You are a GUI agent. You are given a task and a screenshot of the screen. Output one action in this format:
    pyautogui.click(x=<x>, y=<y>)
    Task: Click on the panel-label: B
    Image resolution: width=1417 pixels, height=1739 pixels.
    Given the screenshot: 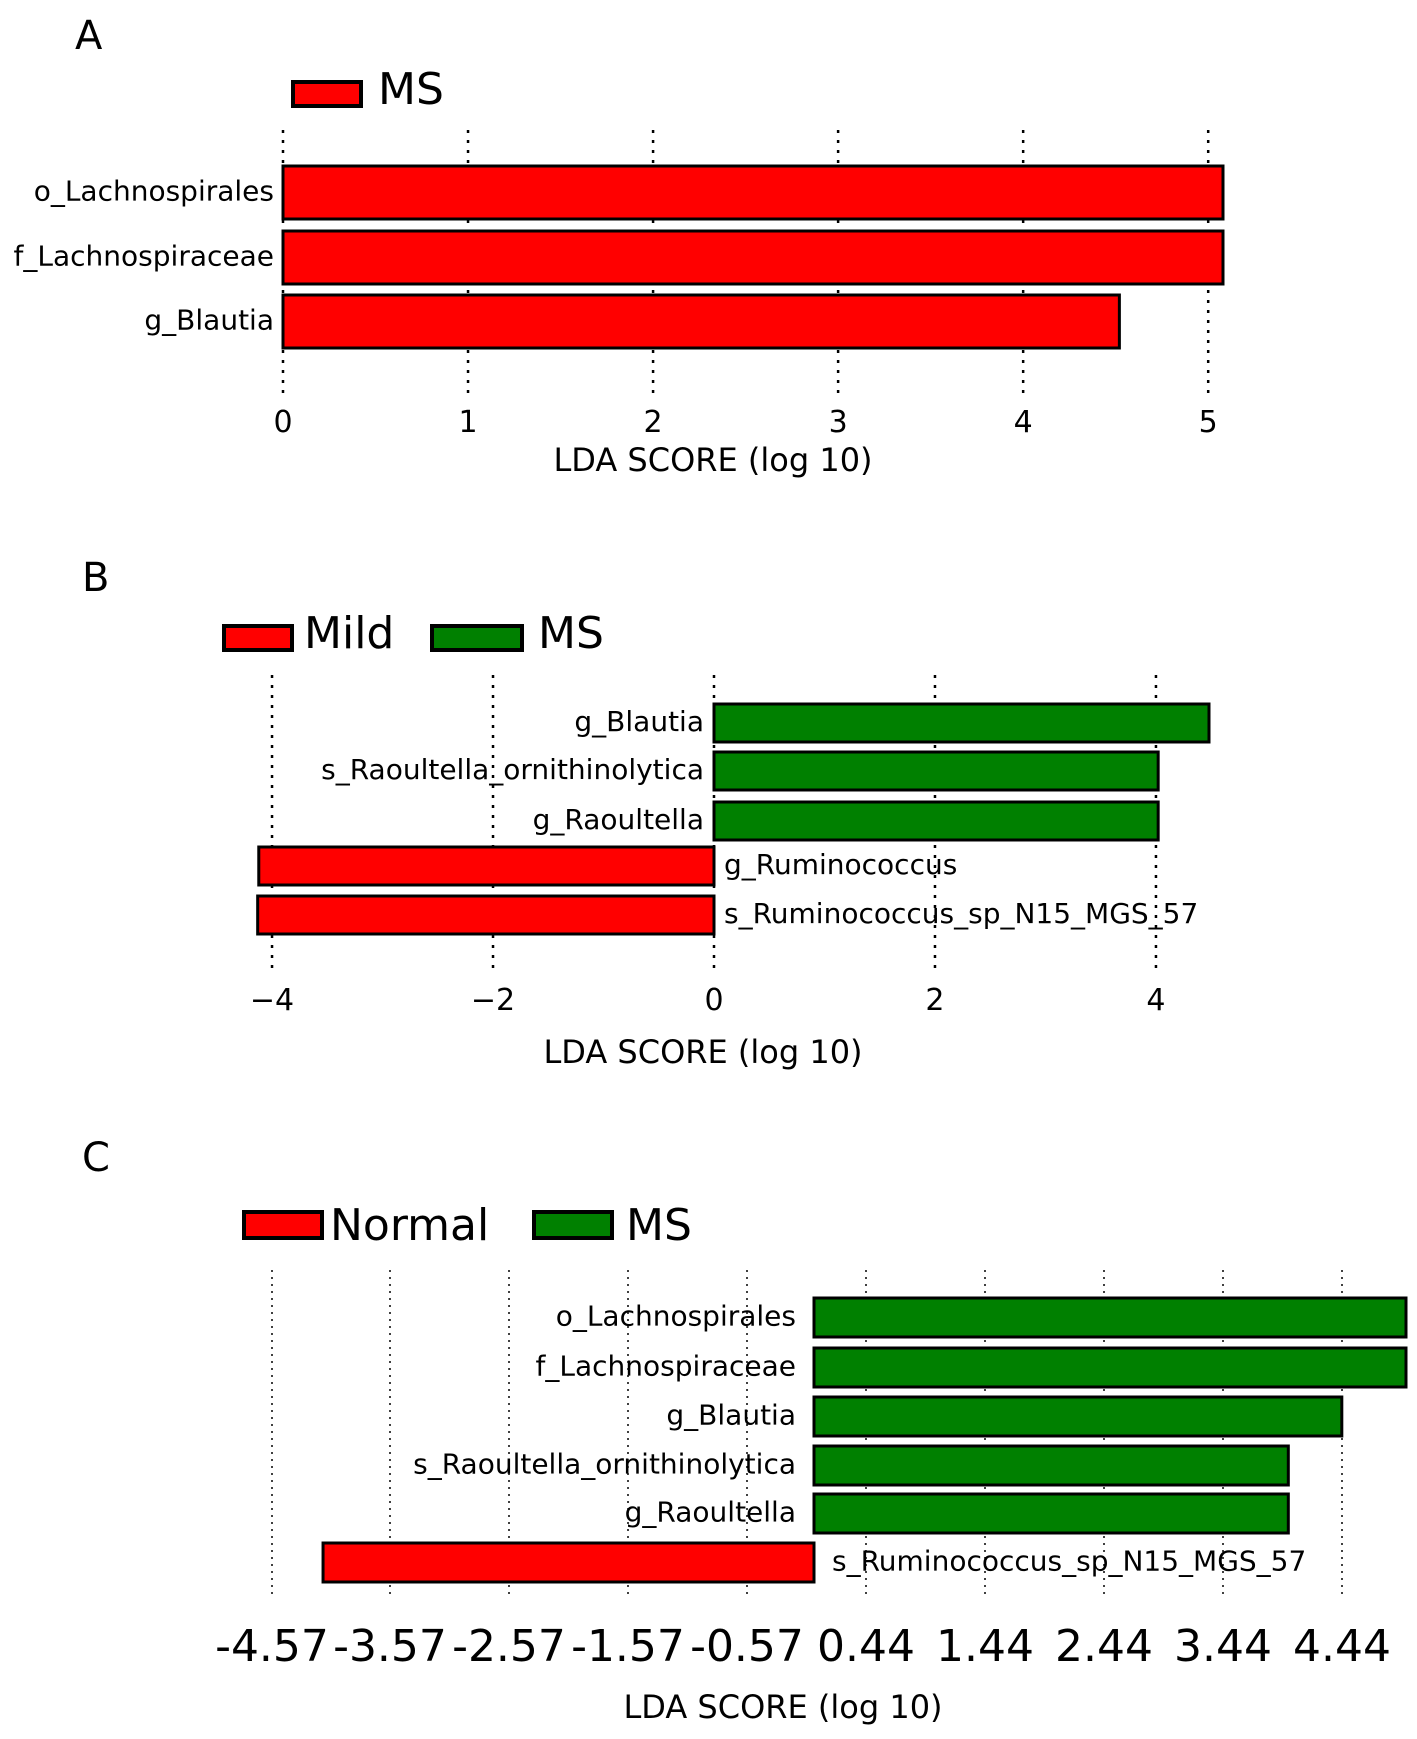 What is the action you would take?
    pyautogui.click(x=95, y=578)
    